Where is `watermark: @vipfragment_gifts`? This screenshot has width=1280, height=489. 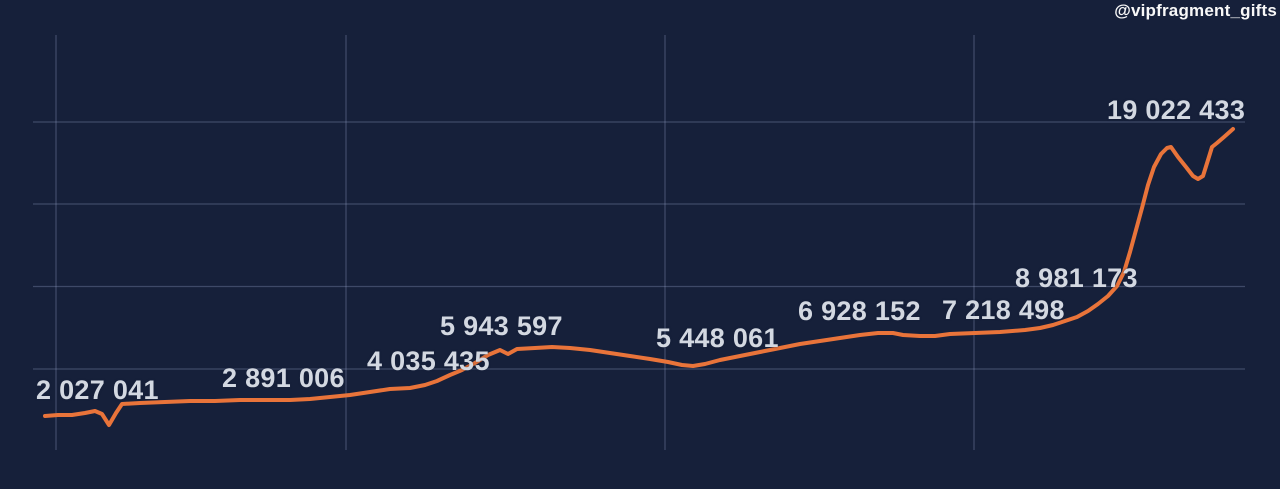
watermark: @vipfragment_gifts is located at coordinates (1195, 10).